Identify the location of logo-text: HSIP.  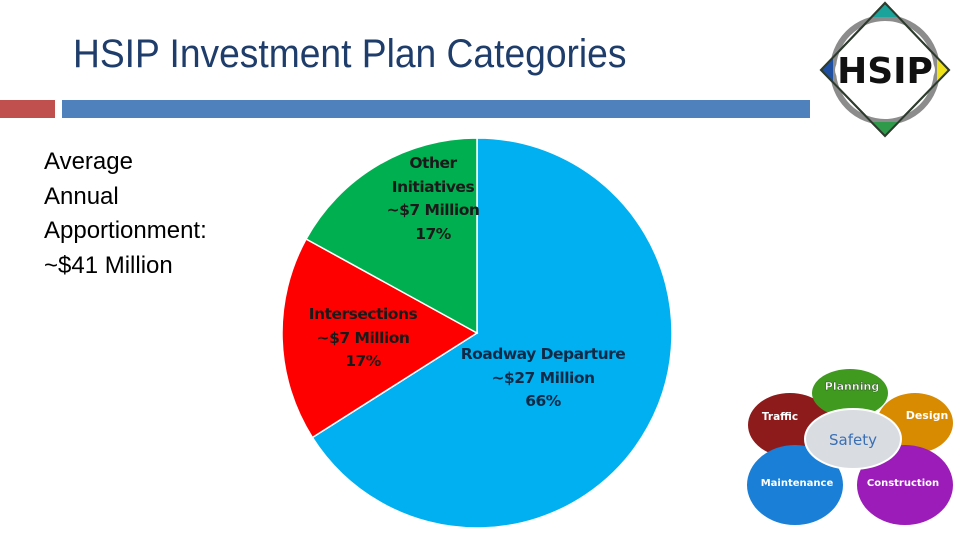
(885, 71).